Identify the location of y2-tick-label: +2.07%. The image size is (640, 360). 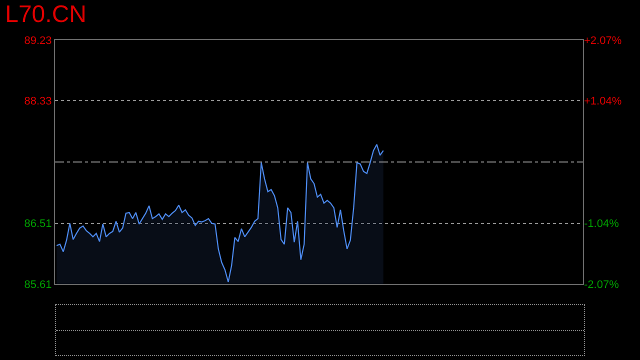
(603, 40).